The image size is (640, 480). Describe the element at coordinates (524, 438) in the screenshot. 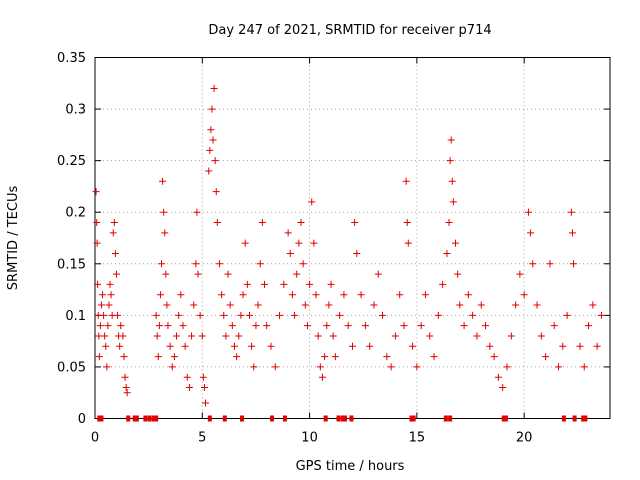

I see `x-tick-label: 20` at that location.